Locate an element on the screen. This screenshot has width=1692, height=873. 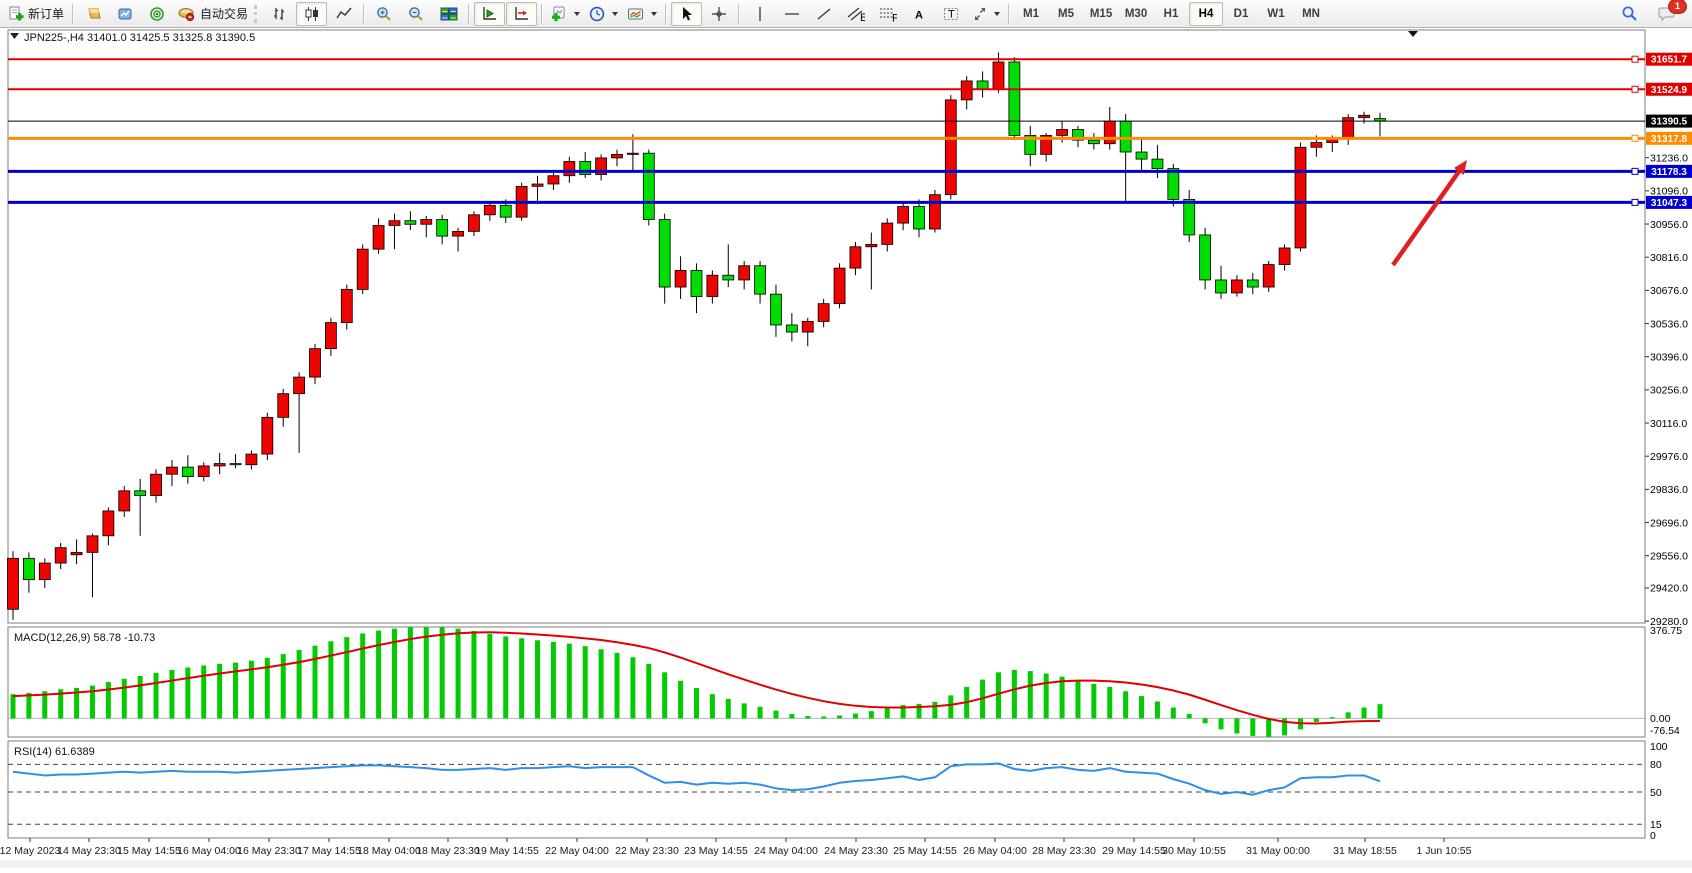
text-label-button: T is located at coordinates (951, 14).